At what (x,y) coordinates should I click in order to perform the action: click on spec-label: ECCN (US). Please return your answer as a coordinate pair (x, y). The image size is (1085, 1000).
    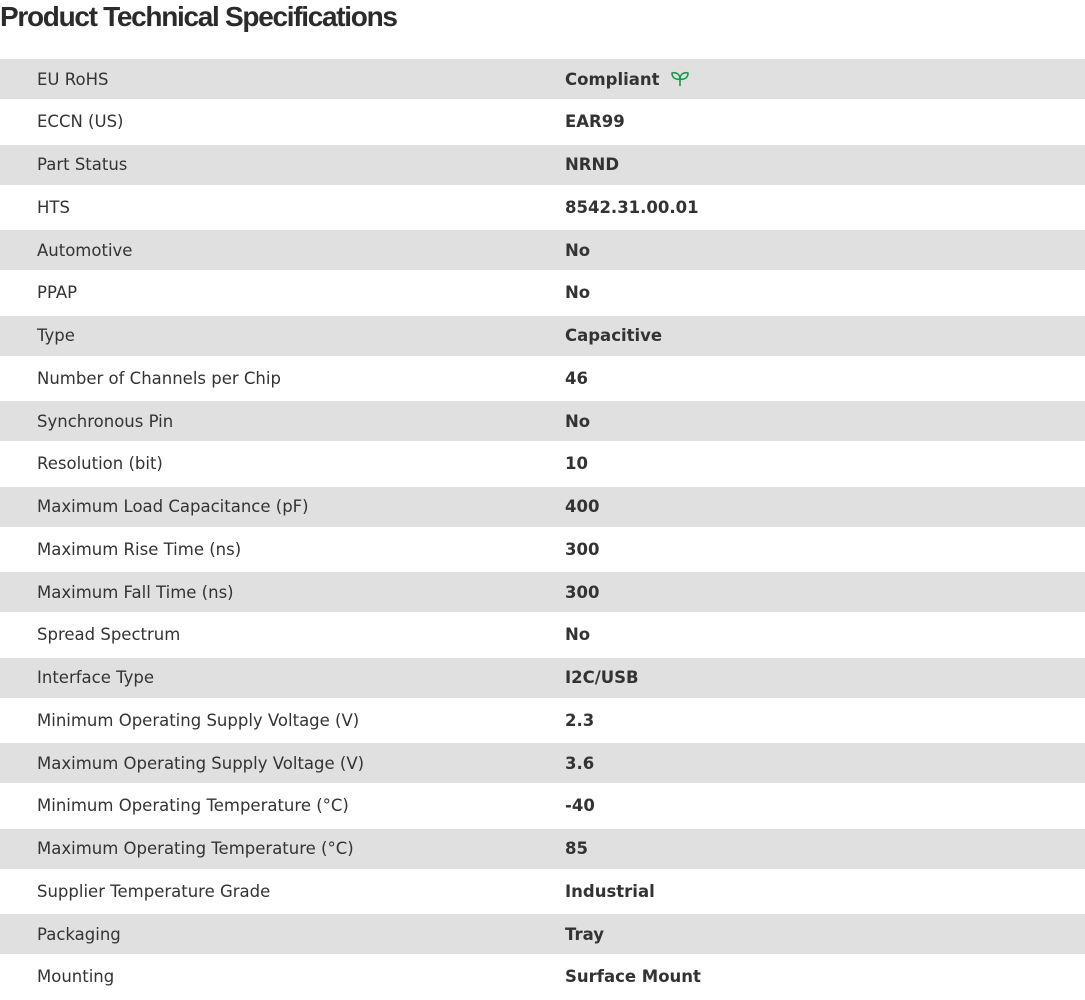
    Looking at the image, I should click on (80, 122).